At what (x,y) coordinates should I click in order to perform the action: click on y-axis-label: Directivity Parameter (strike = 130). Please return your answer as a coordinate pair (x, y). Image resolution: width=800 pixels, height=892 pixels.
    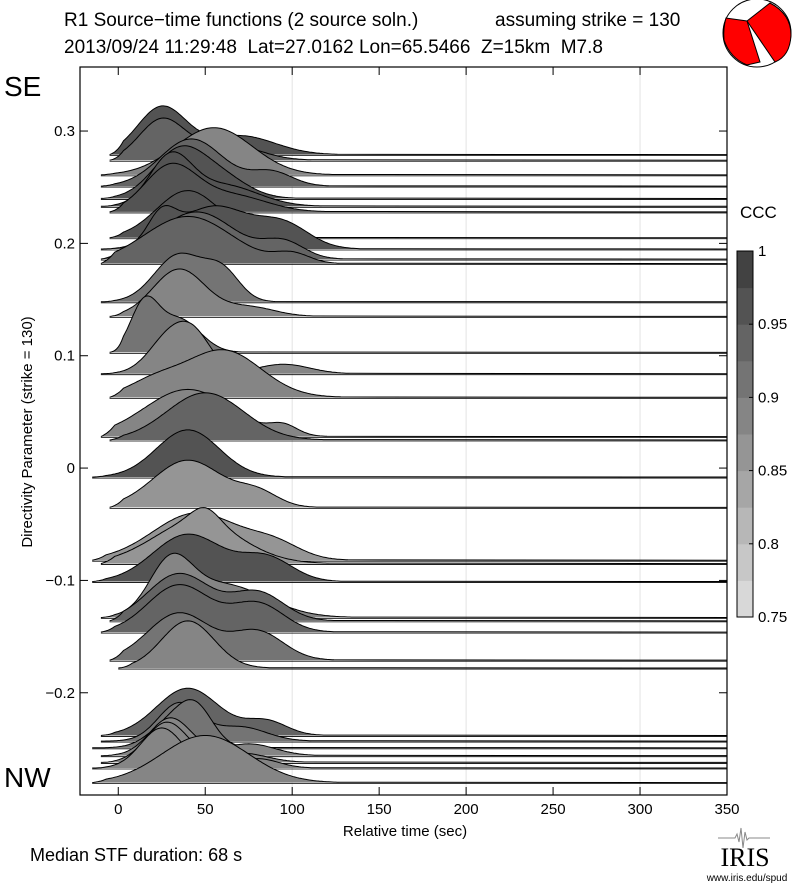
    Looking at the image, I should click on (27, 431).